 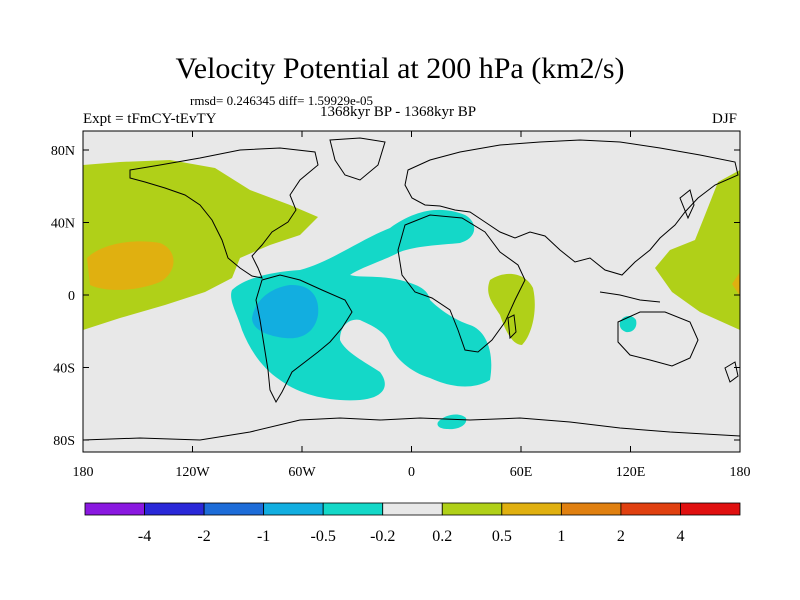 What do you see at coordinates (203, 536) in the screenshot?
I see `colorbar-label: -2` at bounding box center [203, 536].